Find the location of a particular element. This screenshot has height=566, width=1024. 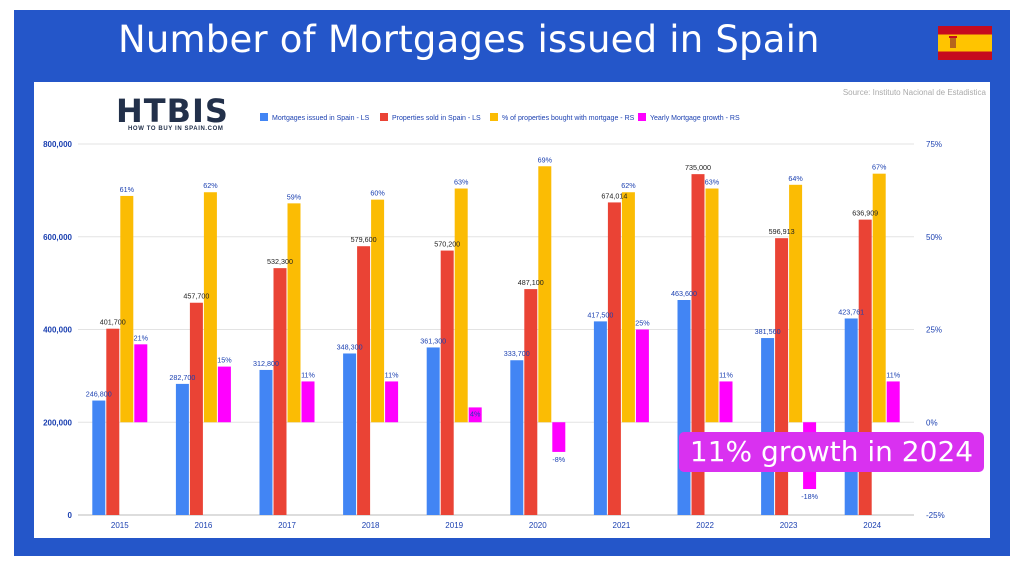

right-axis-tick-label: 25% is located at coordinates (934, 330).